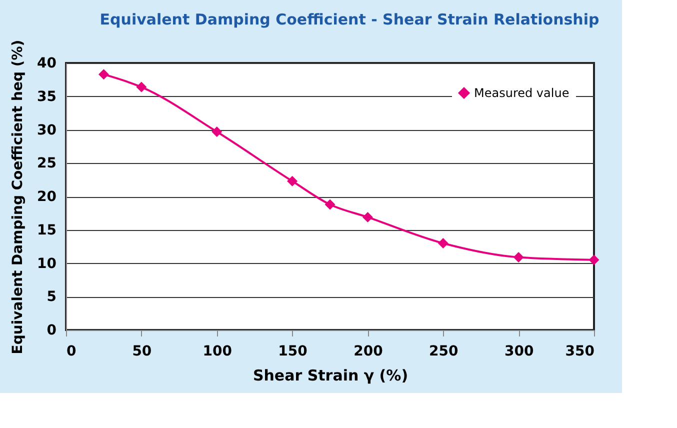  What do you see at coordinates (18, 197) in the screenshot?
I see `y-axis-title: Equivalent Damping Coefficient heq (%)` at bounding box center [18, 197].